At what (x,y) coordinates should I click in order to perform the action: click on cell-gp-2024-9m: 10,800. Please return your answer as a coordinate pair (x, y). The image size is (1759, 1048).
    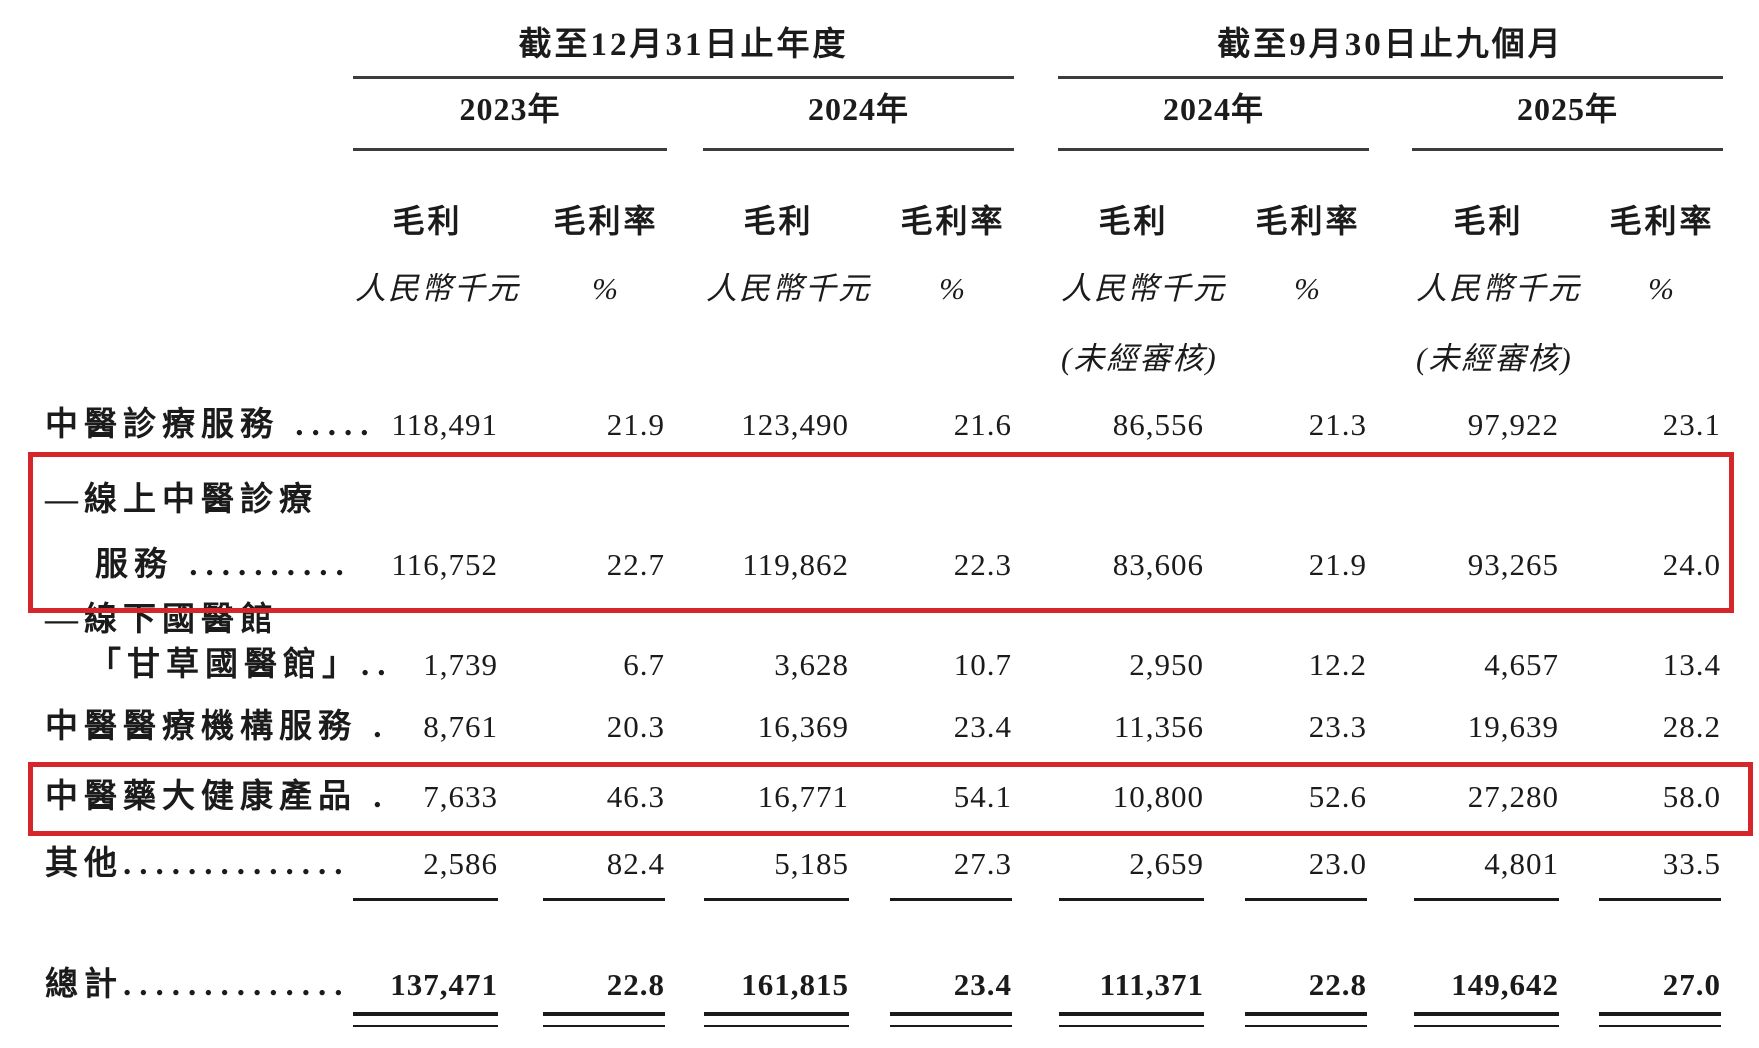
    Looking at the image, I should click on (1158, 796).